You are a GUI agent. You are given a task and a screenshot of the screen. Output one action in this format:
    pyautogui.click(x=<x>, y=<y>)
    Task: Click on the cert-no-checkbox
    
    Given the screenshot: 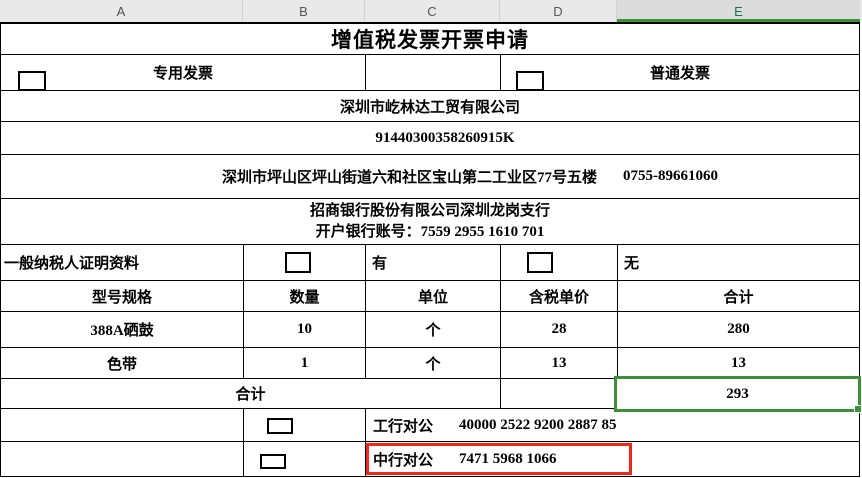 What is the action you would take?
    pyautogui.click(x=540, y=262)
    